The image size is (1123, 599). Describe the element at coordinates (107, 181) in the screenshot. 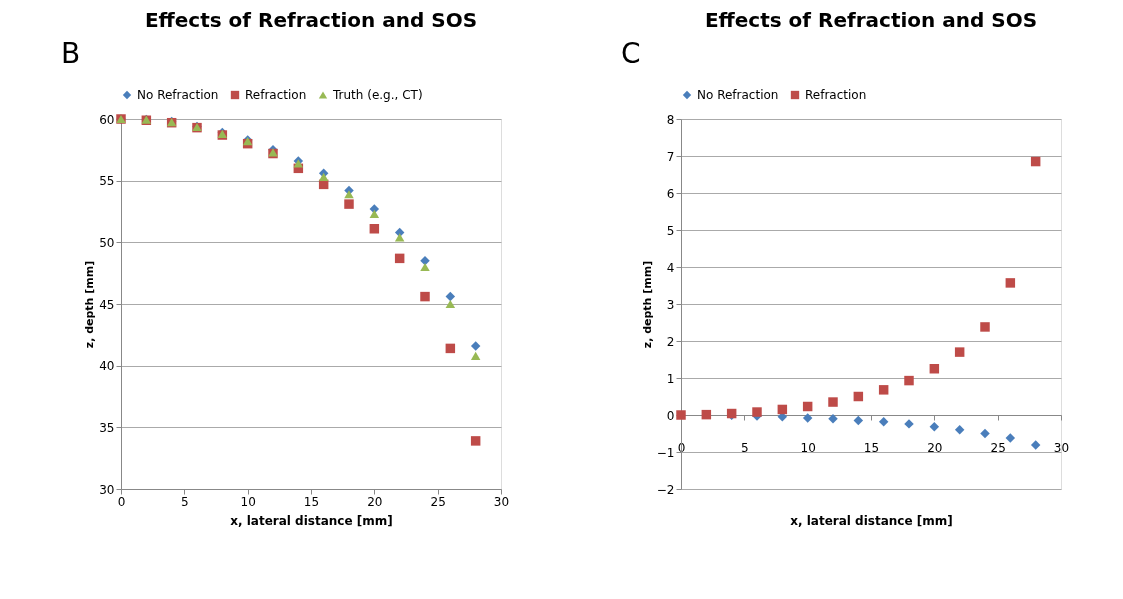

I see `y-tick-label: 55` at that location.